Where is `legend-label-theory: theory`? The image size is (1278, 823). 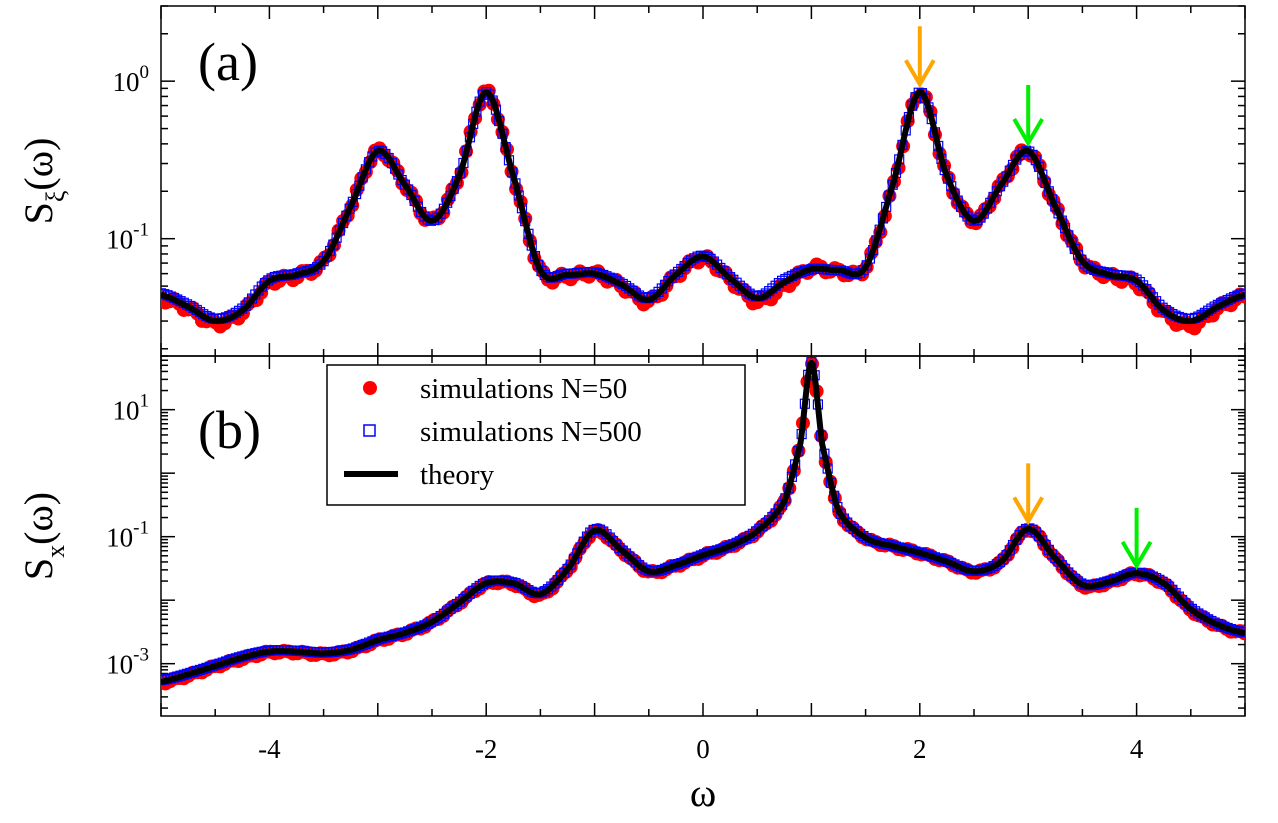
legend-label-theory: theory is located at coordinates (457, 475).